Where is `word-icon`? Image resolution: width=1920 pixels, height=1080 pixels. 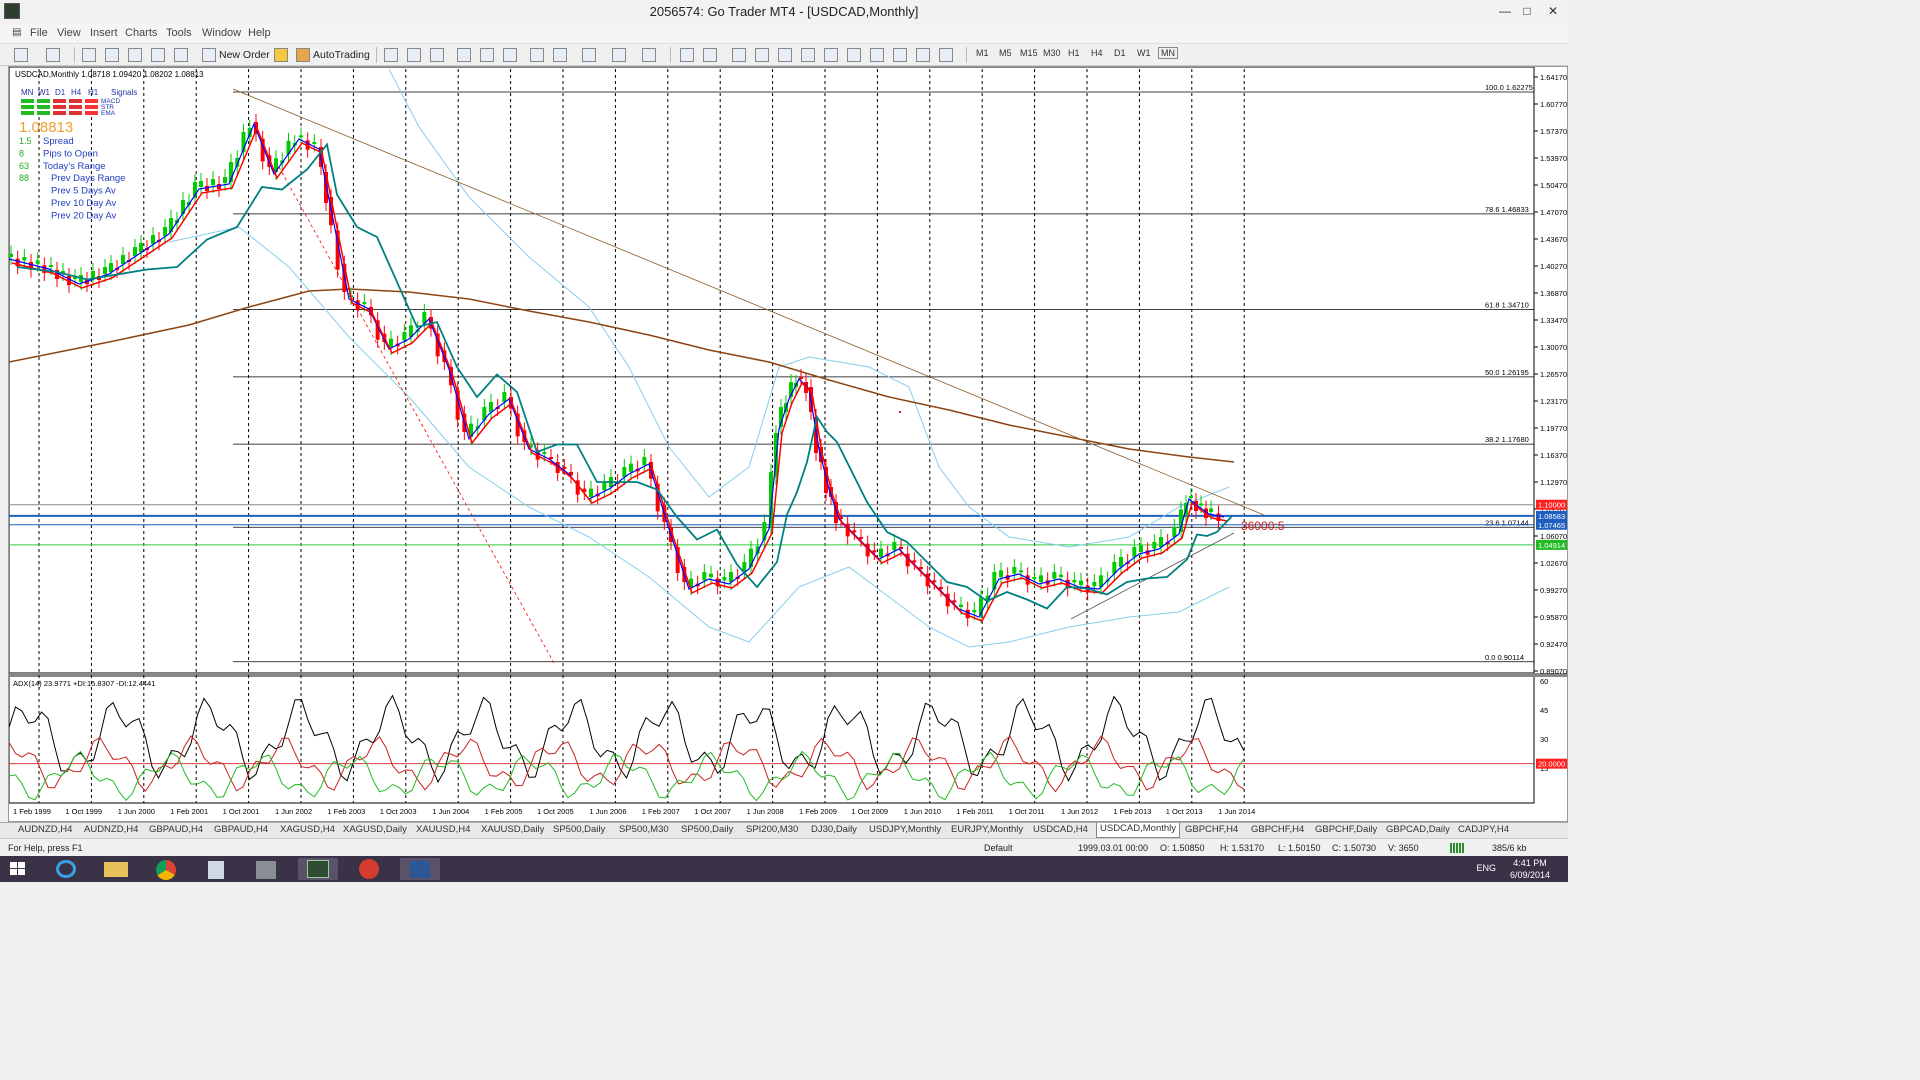
word-icon is located at coordinates (420, 869).